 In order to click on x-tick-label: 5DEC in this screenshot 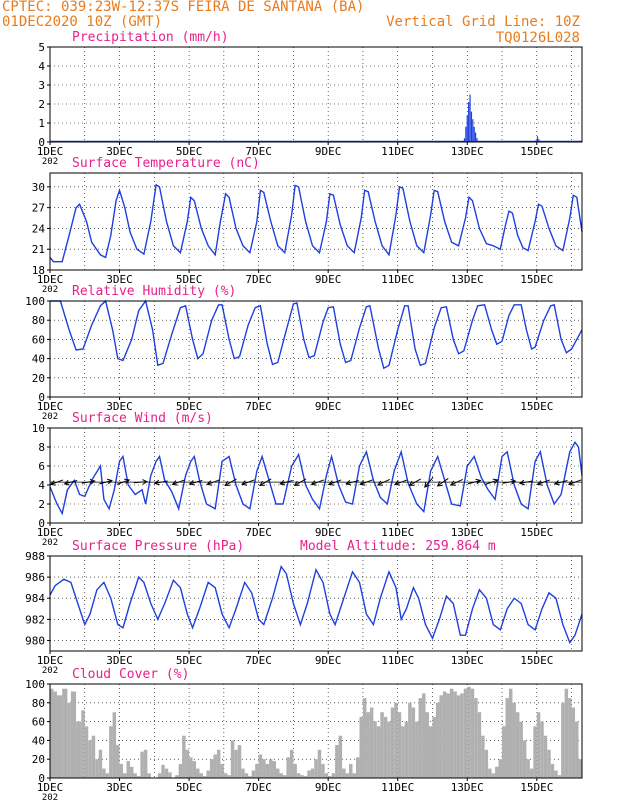, I will do `click(189, 660)`.